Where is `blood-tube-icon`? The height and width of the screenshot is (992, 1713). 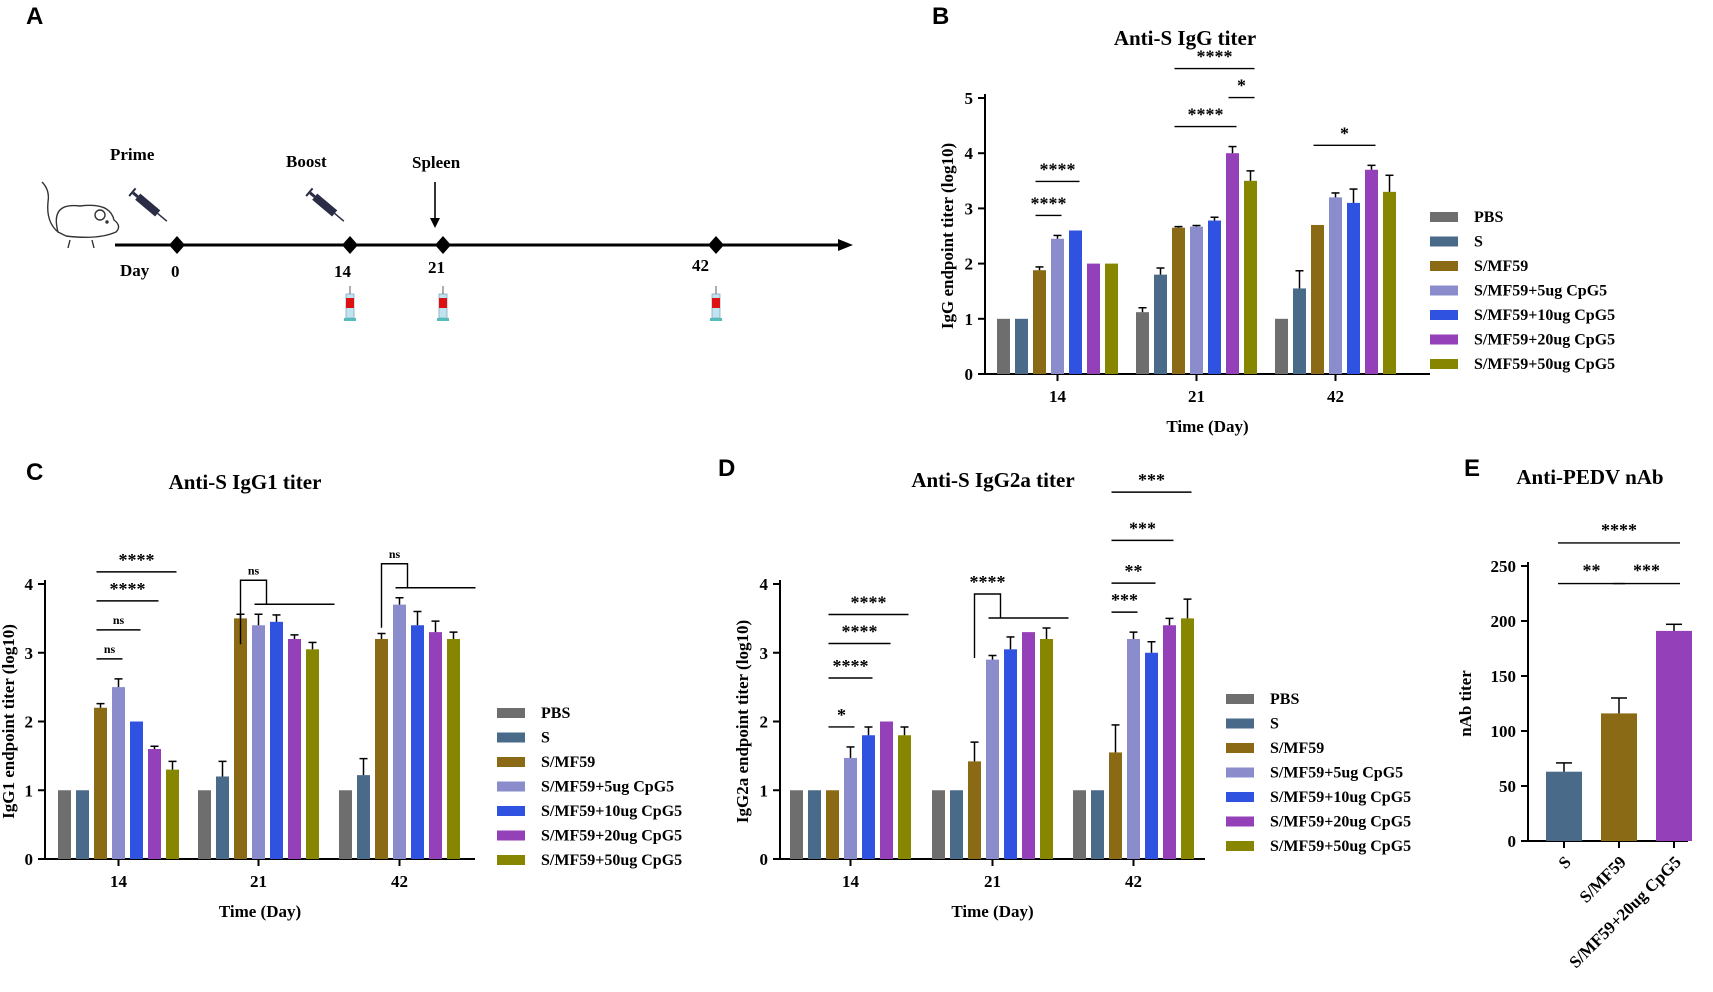
blood-tube-icon is located at coordinates (443, 303).